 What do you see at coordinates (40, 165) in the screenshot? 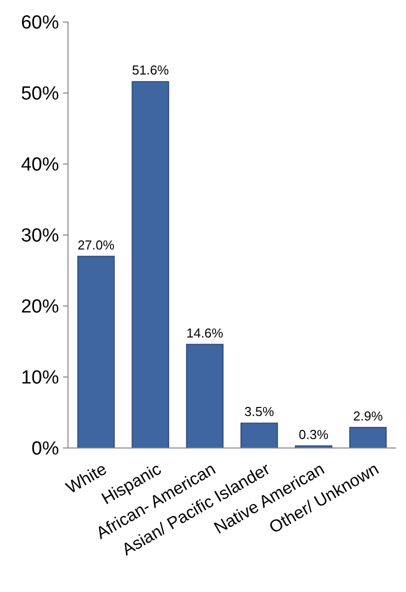
I see `y-tick-label: 40%` at bounding box center [40, 165].